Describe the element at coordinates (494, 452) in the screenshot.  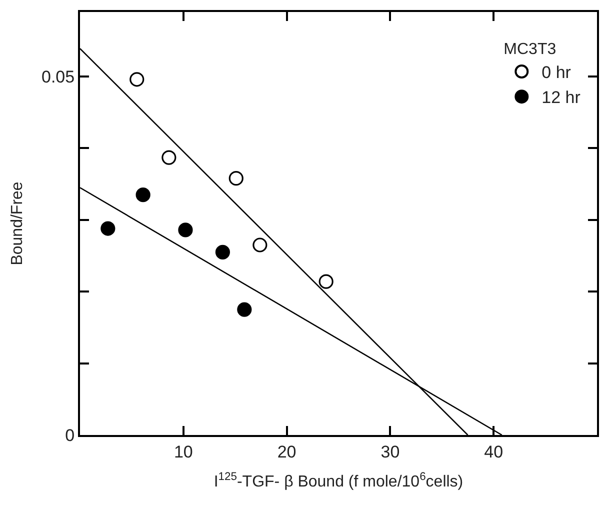
I see `x-tick-label: 40` at that location.